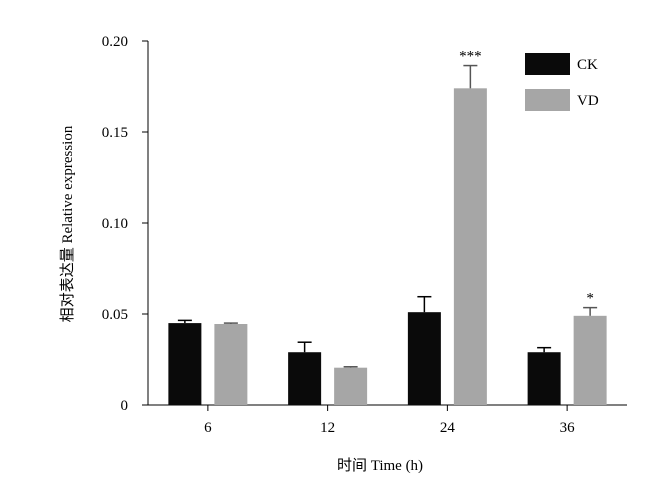 This screenshot has height=486, width=663. Describe the element at coordinates (380, 465) in the screenshot. I see `x-axis-label: 时间 Time (h)` at that location.